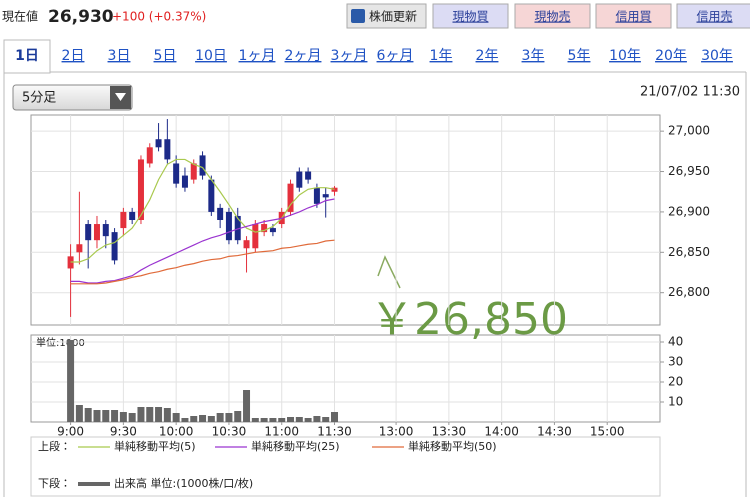  I want to click on period-tab: 5年, so click(579, 56).